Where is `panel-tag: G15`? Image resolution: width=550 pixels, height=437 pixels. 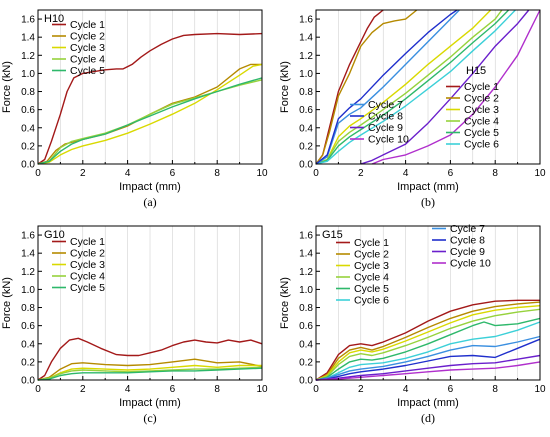 panel-tag: G15 is located at coordinates (332, 235).